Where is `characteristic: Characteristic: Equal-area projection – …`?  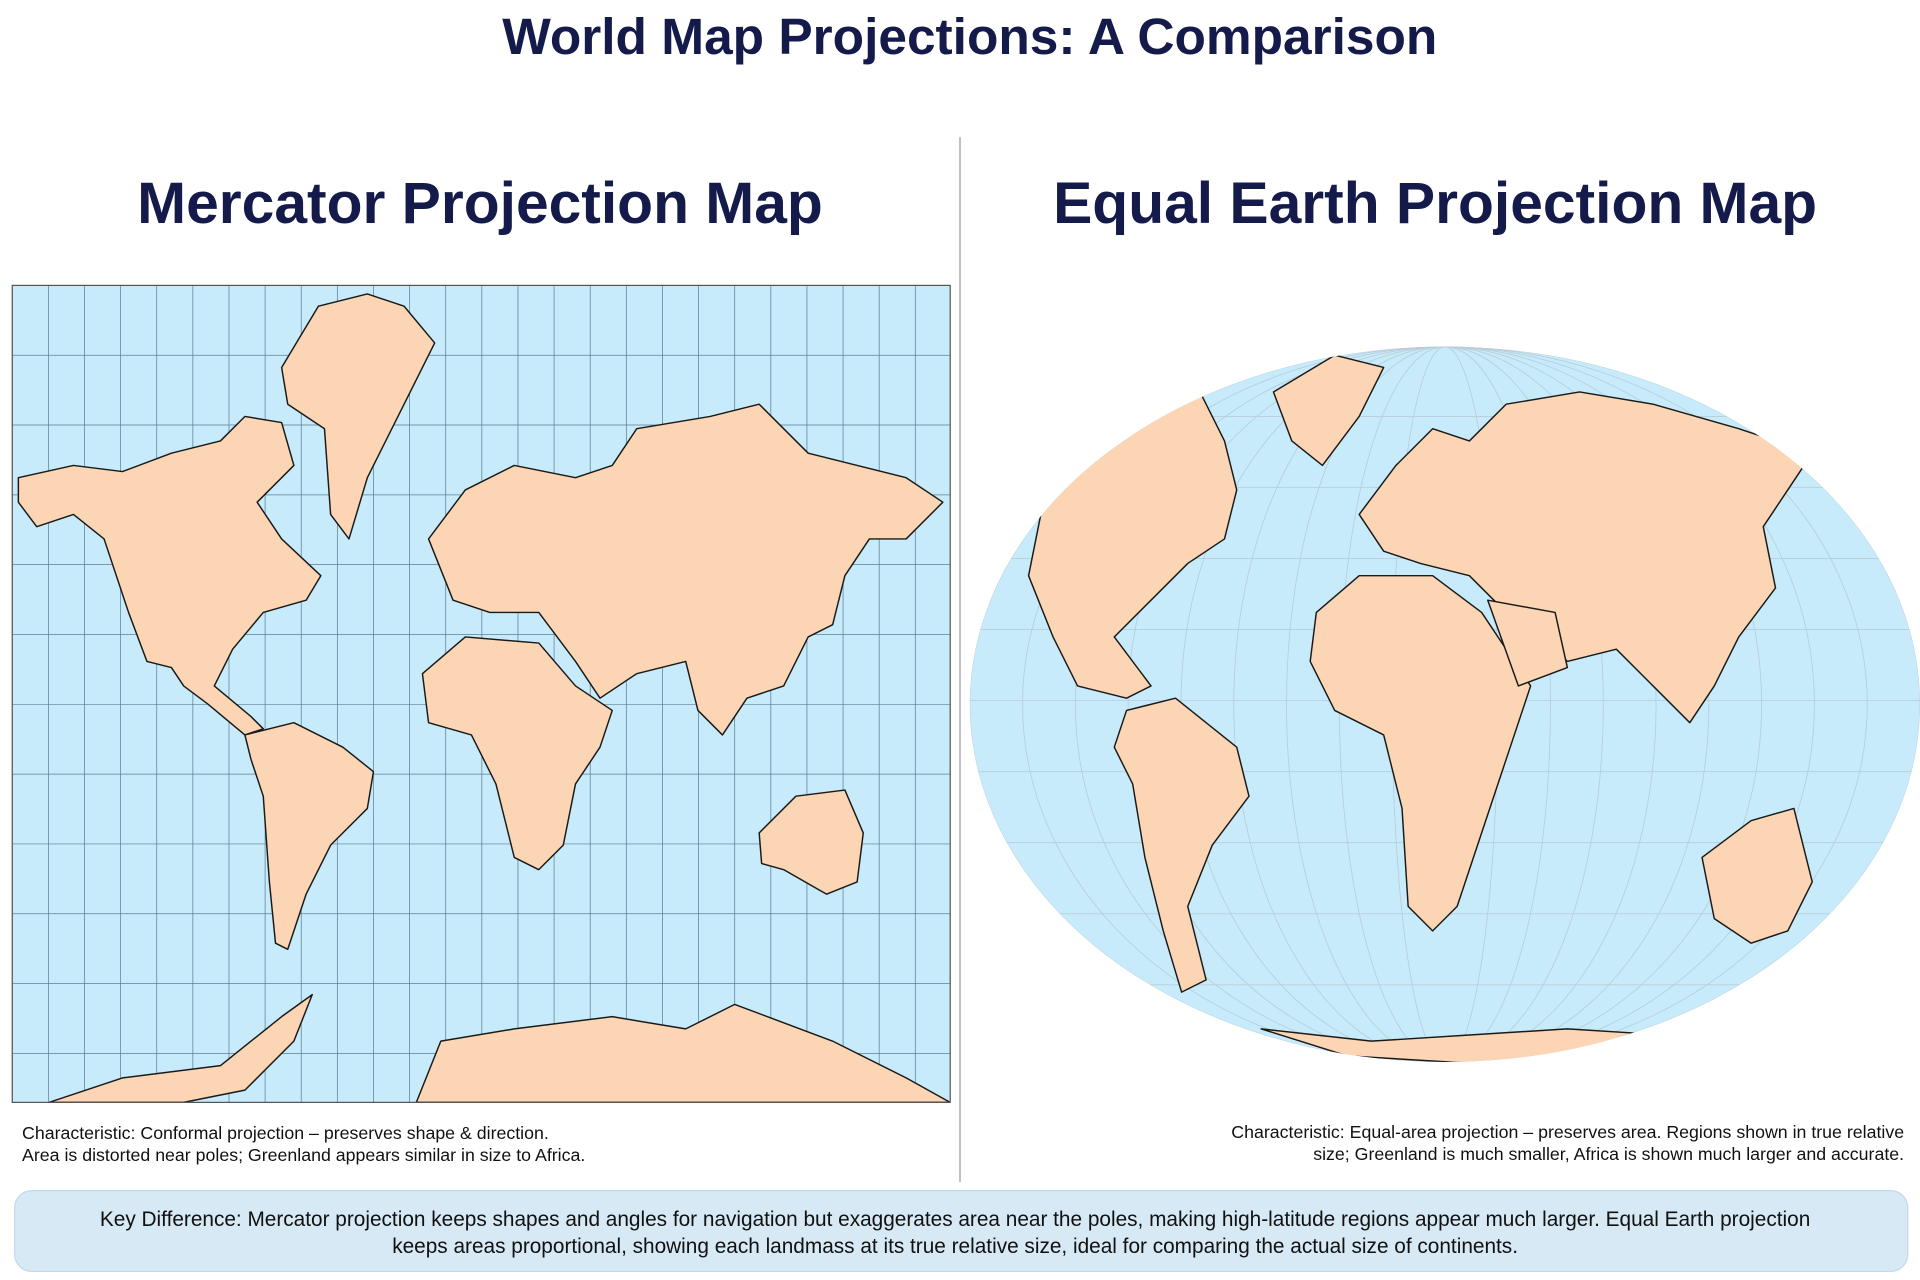
characteristic: Characteristic: Equal-area projection – … is located at coordinates (1567, 1132).